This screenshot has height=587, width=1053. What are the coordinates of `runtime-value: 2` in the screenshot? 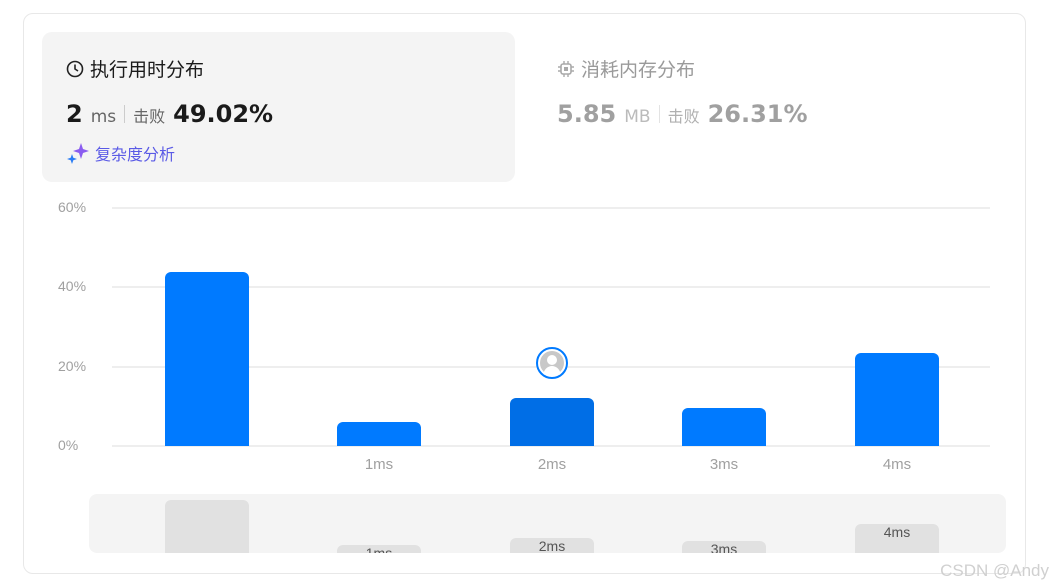 It's located at (74, 114).